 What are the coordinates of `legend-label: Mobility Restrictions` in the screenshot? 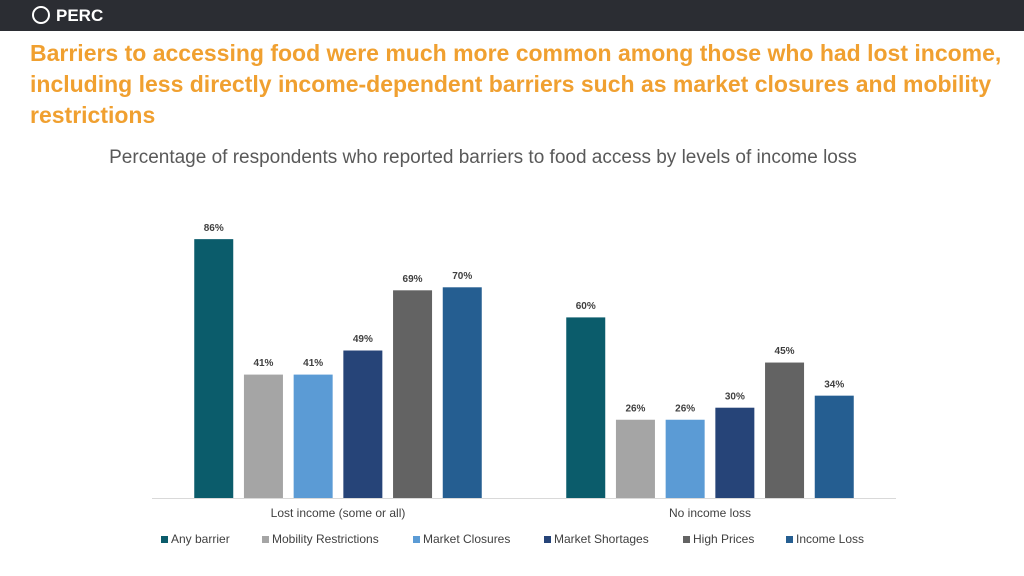 It's located at (325, 539).